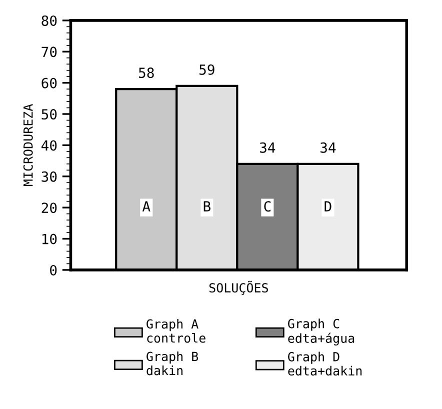 The height and width of the screenshot is (409, 442). I want to click on y-tick-label: 60, so click(49, 83).